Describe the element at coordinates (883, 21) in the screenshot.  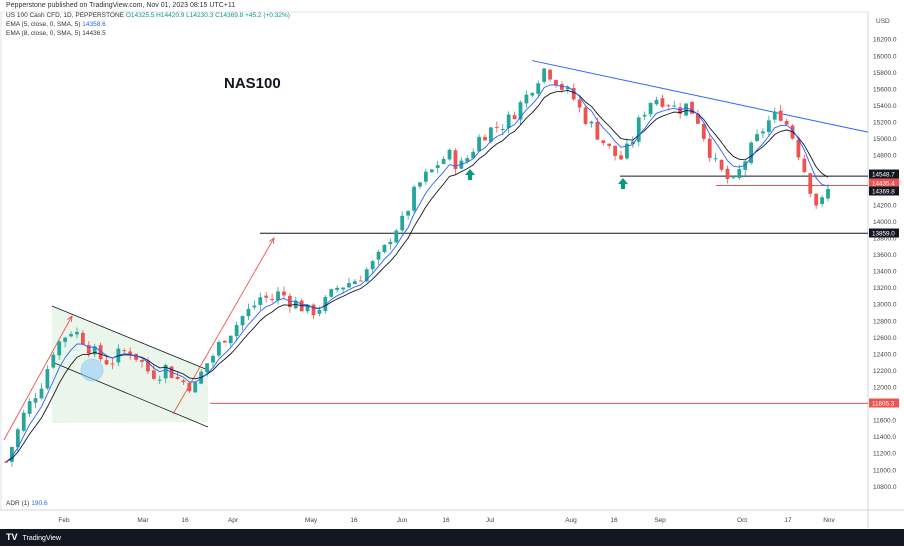
I see `currency-label: USD` at that location.